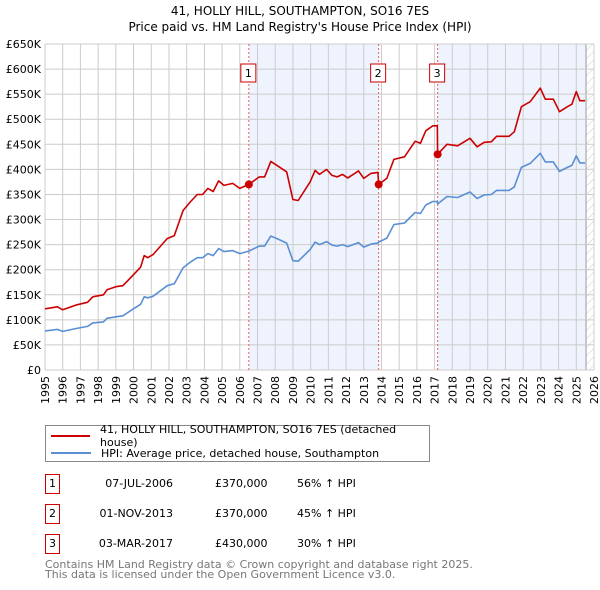  Describe the element at coordinates (435, 390) in the screenshot. I see `x-tick-label: 2017` at that location.